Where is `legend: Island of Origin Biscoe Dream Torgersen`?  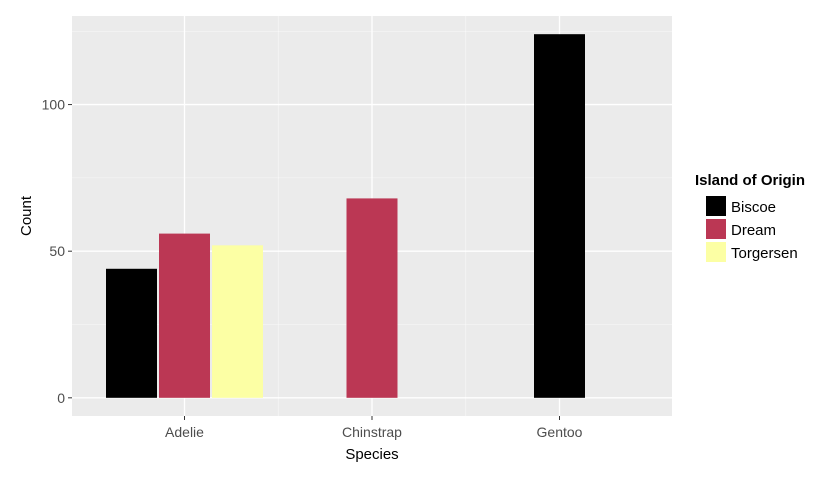 legend: Island of Origin Biscoe Dream Torgersen is located at coordinates (750, 217).